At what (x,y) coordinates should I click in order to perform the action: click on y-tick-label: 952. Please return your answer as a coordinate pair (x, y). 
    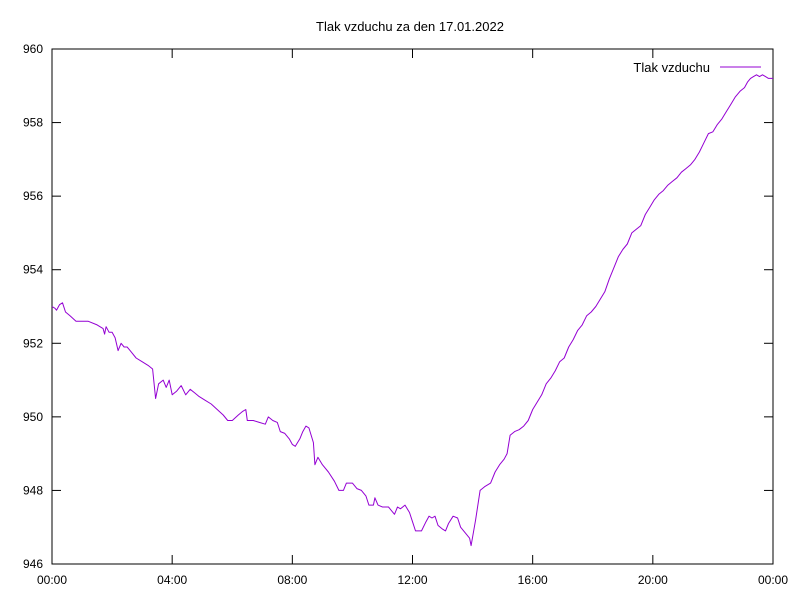
    Looking at the image, I should click on (33, 343).